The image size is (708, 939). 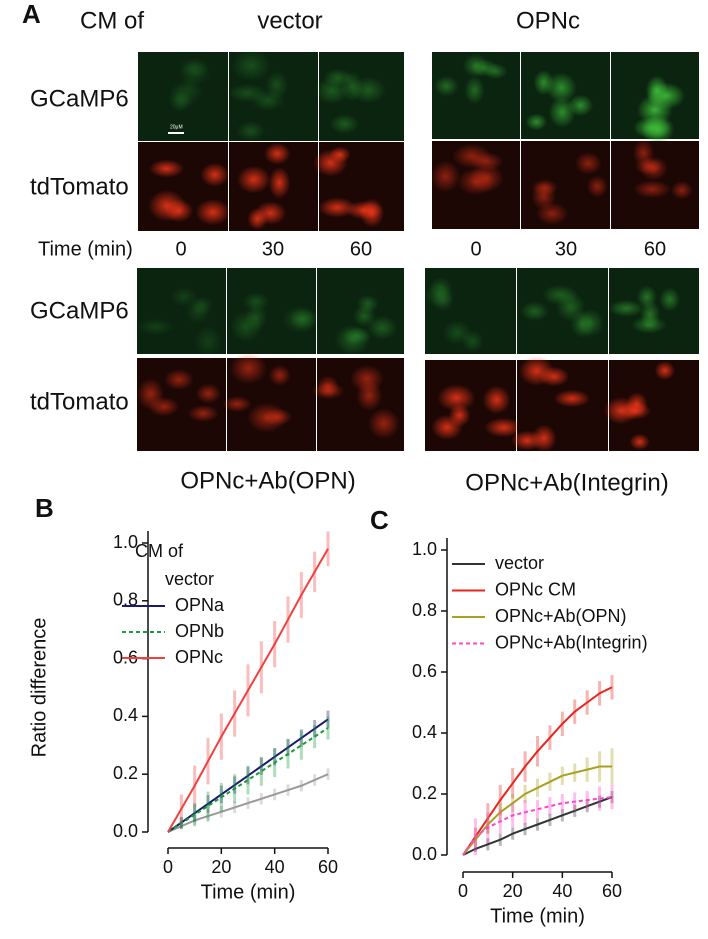 What do you see at coordinates (612, 891) in the screenshot?
I see `x-tick-label: 60` at bounding box center [612, 891].